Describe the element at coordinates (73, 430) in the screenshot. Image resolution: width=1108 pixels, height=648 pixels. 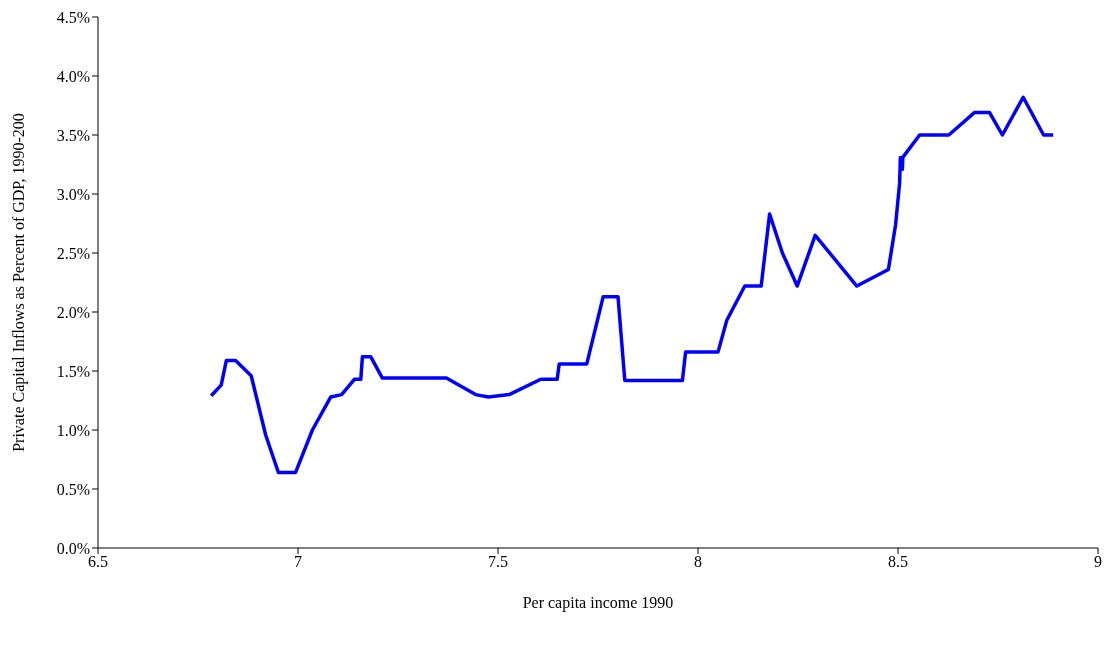
I see `y-tick-label: 1.0%` at that location.